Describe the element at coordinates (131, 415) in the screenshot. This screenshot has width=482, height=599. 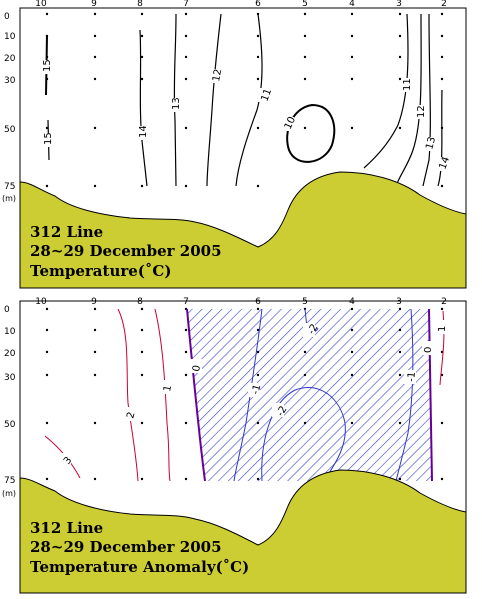
I see `contour-label: 2` at that location.